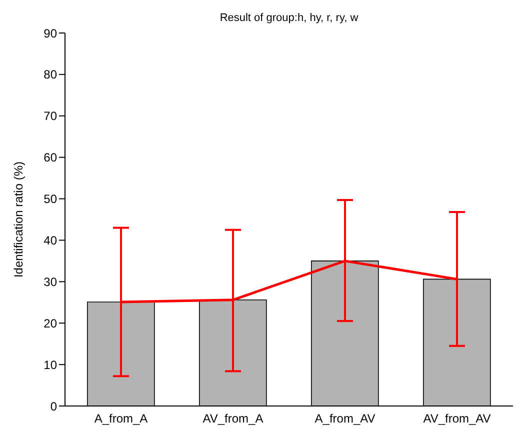  Describe the element at coordinates (457, 419) in the screenshot. I see `x-tick-label: AV_from_AV` at that location.